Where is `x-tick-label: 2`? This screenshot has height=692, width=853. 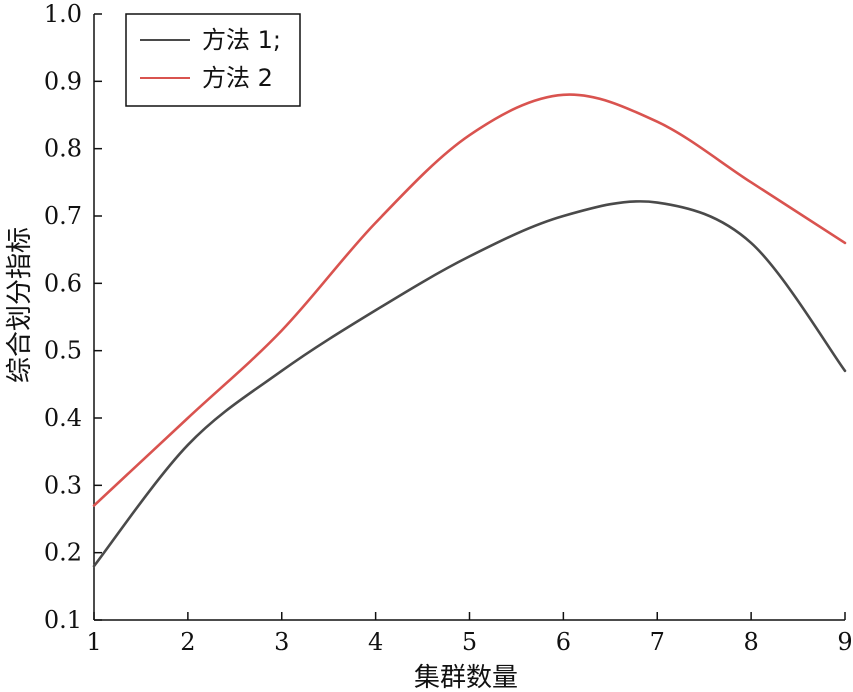 x-tick-label: 2 is located at coordinates (187, 642).